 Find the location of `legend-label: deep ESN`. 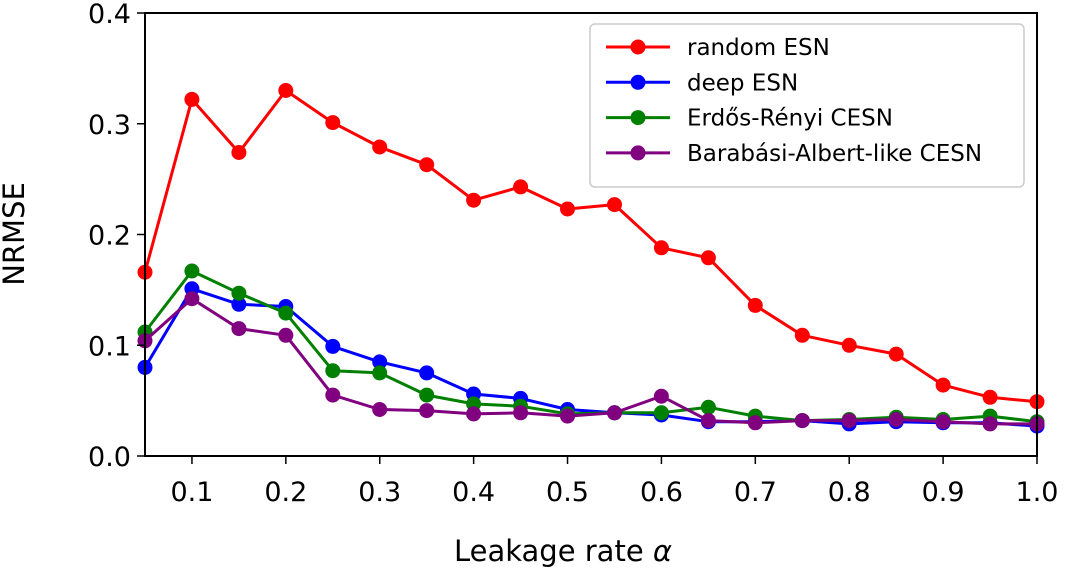

legend-label: deep ESN is located at coordinates (742, 83).